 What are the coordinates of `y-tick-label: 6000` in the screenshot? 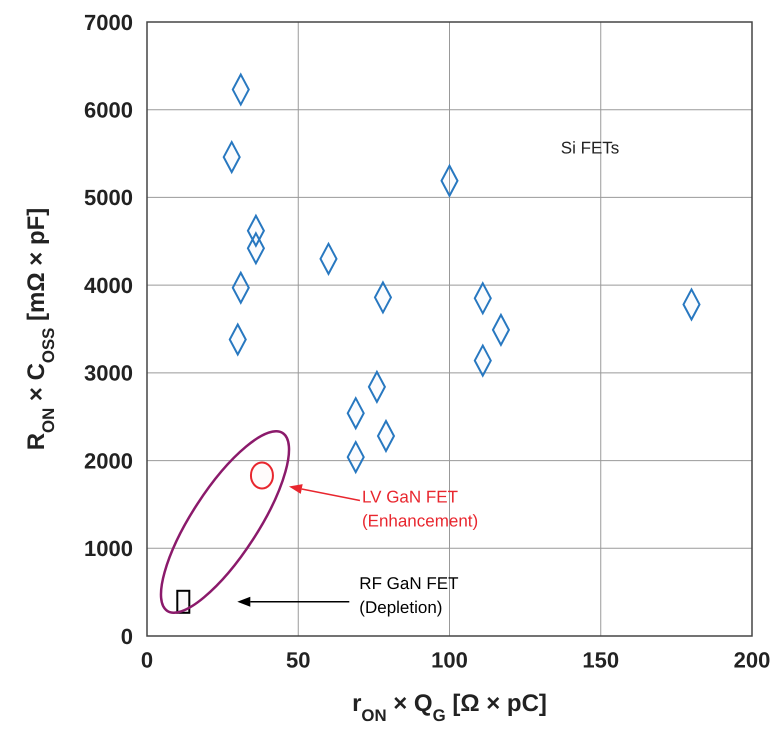 It's located at (108, 110).